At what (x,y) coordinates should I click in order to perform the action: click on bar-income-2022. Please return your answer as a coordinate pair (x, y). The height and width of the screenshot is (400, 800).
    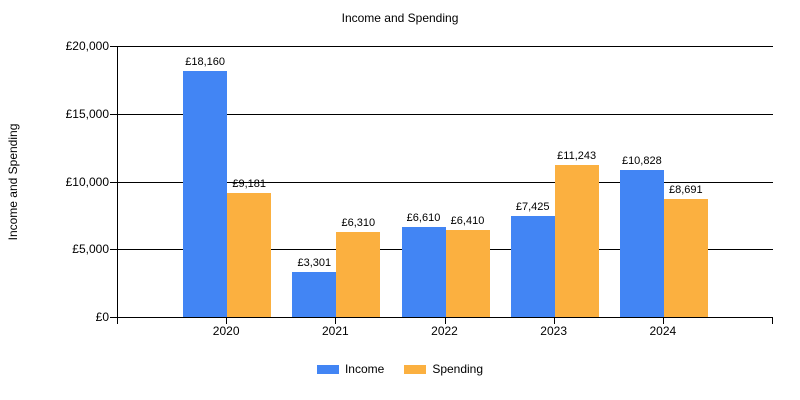
    Looking at the image, I should click on (423, 272).